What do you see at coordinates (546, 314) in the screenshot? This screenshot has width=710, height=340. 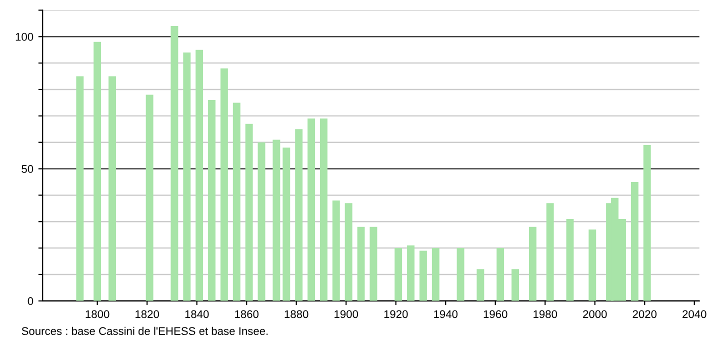 I see `x-tick-label: 1980` at bounding box center [546, 314].